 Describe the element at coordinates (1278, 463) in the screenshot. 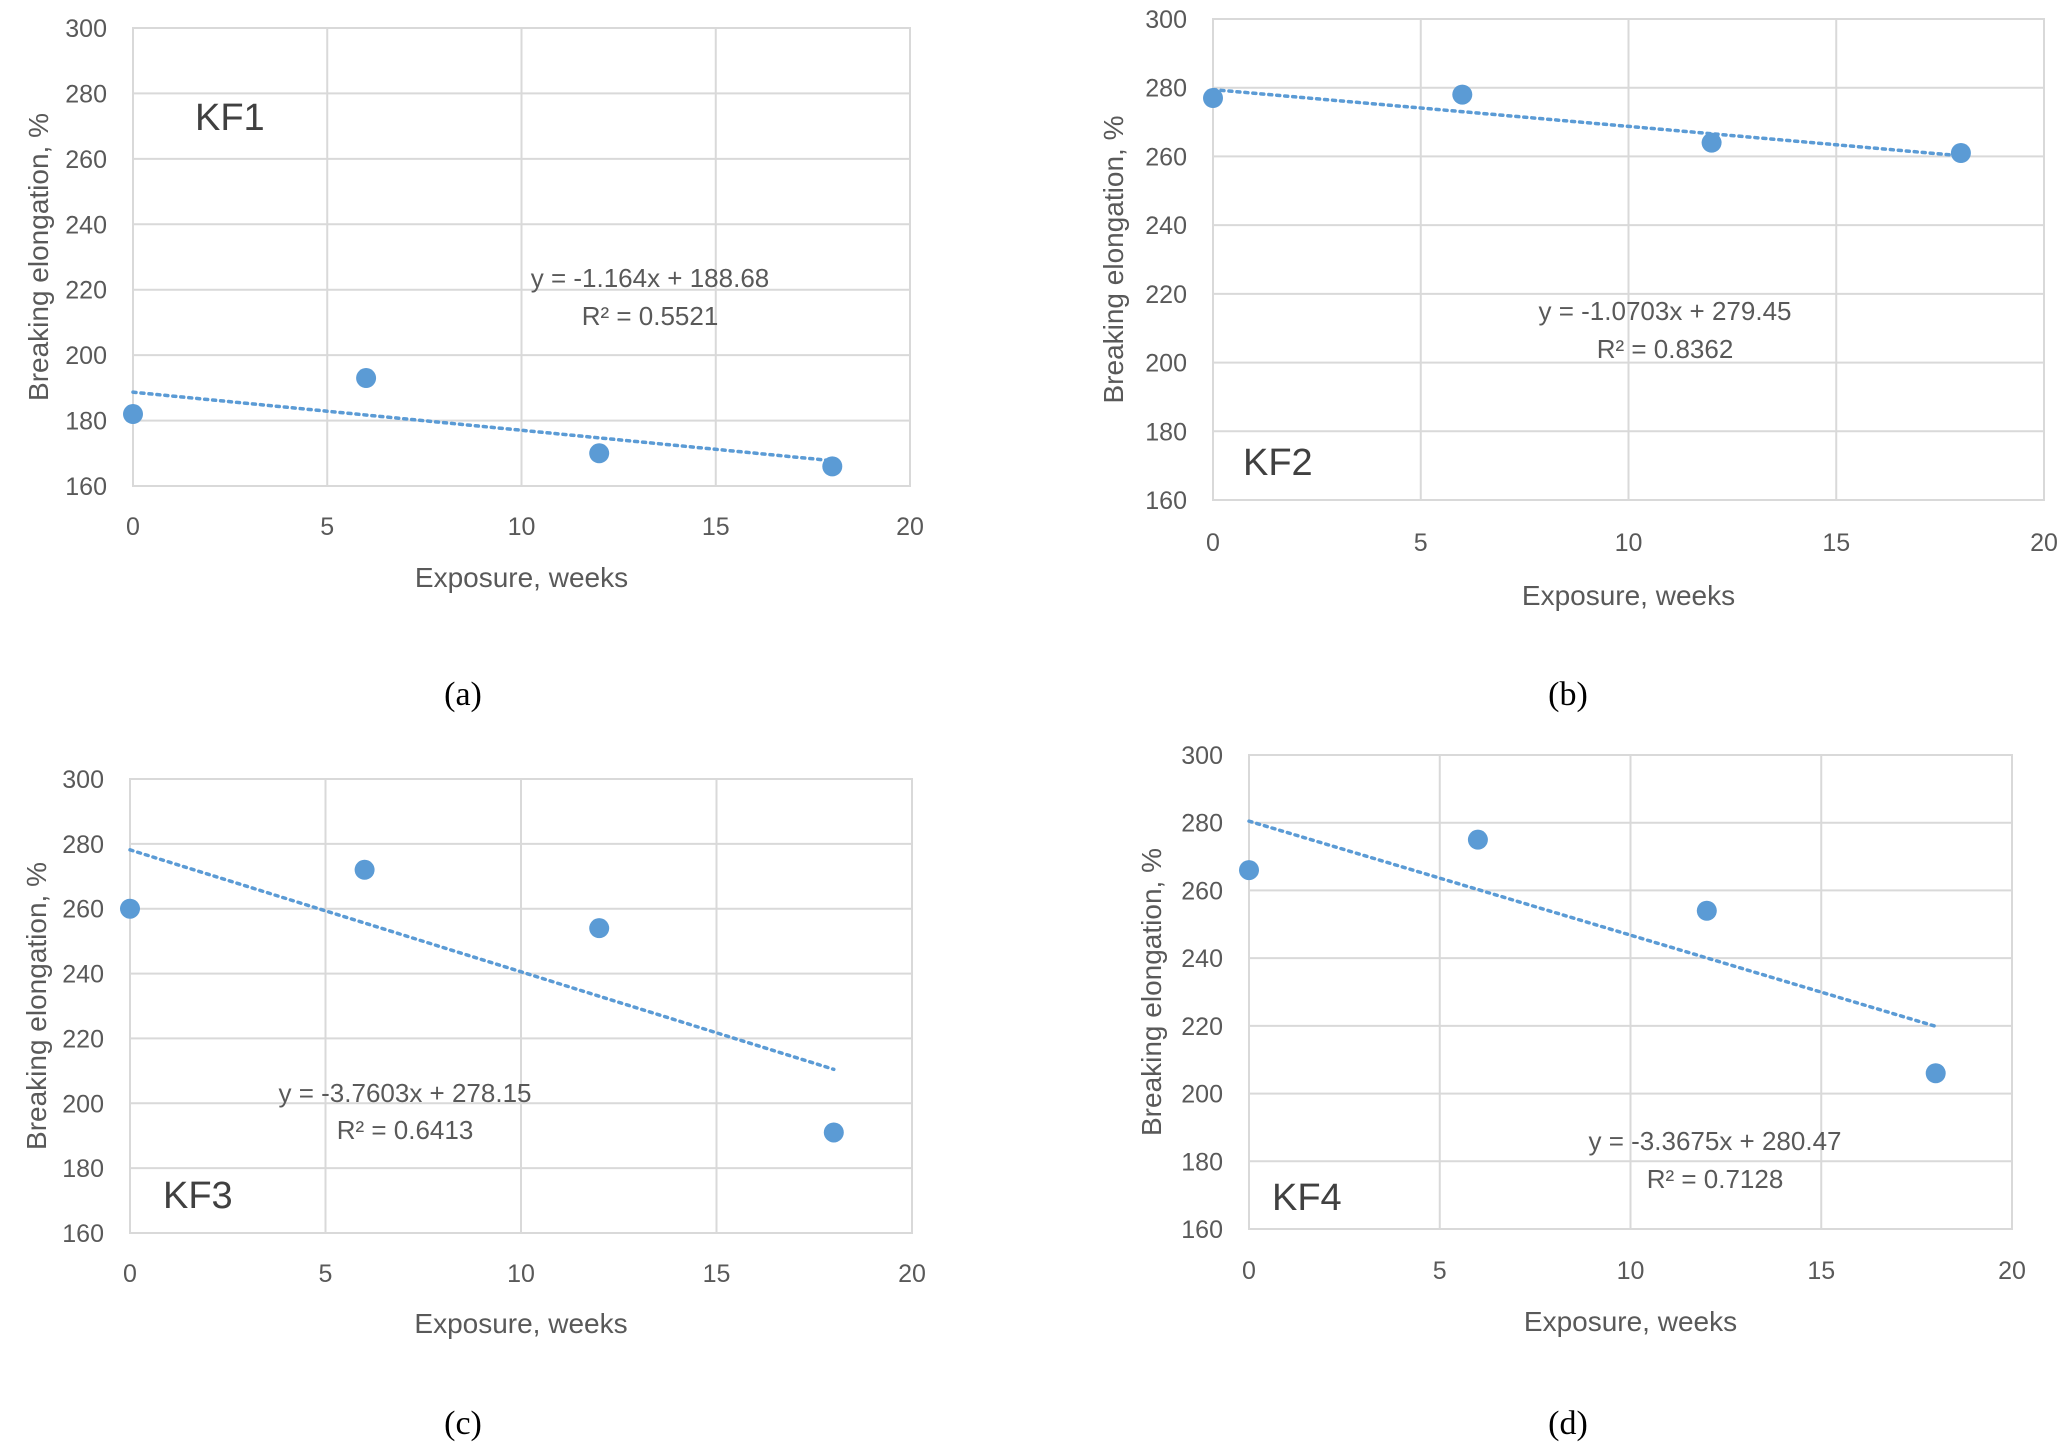

I see `panel-label: KF2` at that location.